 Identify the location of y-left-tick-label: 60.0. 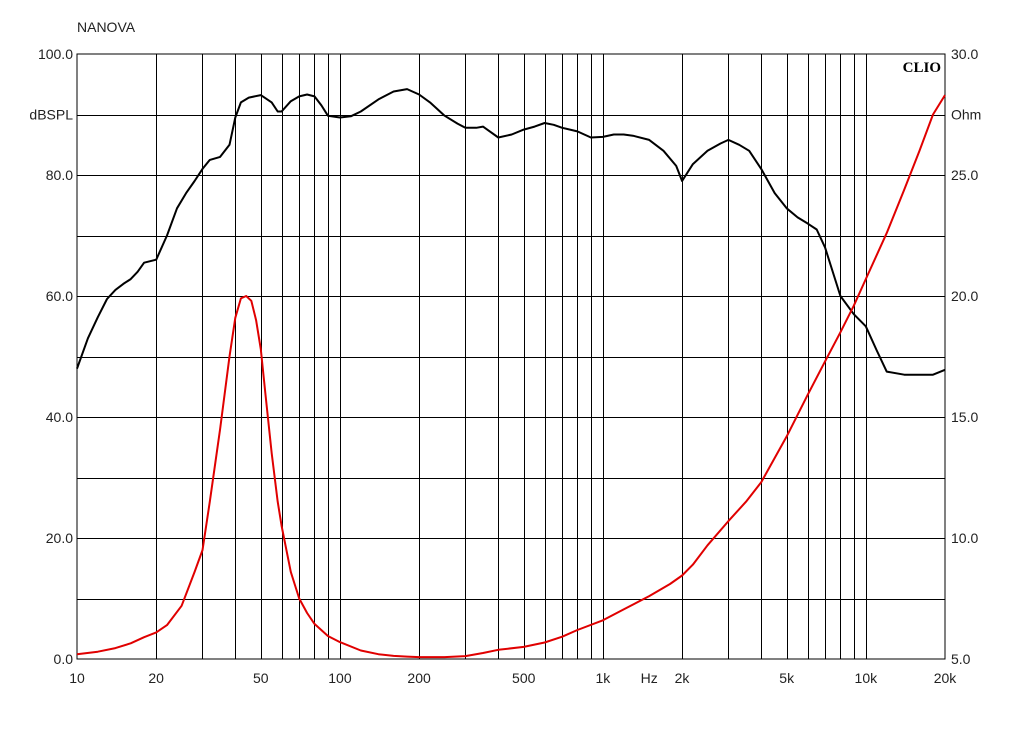
(59, 296).